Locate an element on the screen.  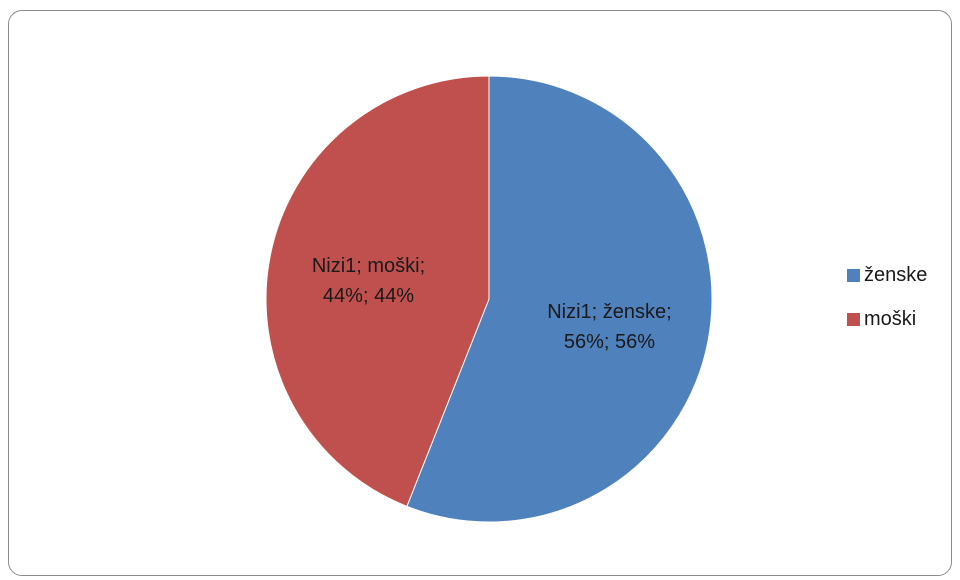
legend-label-moski: moški is located at coordinates (890, 318).